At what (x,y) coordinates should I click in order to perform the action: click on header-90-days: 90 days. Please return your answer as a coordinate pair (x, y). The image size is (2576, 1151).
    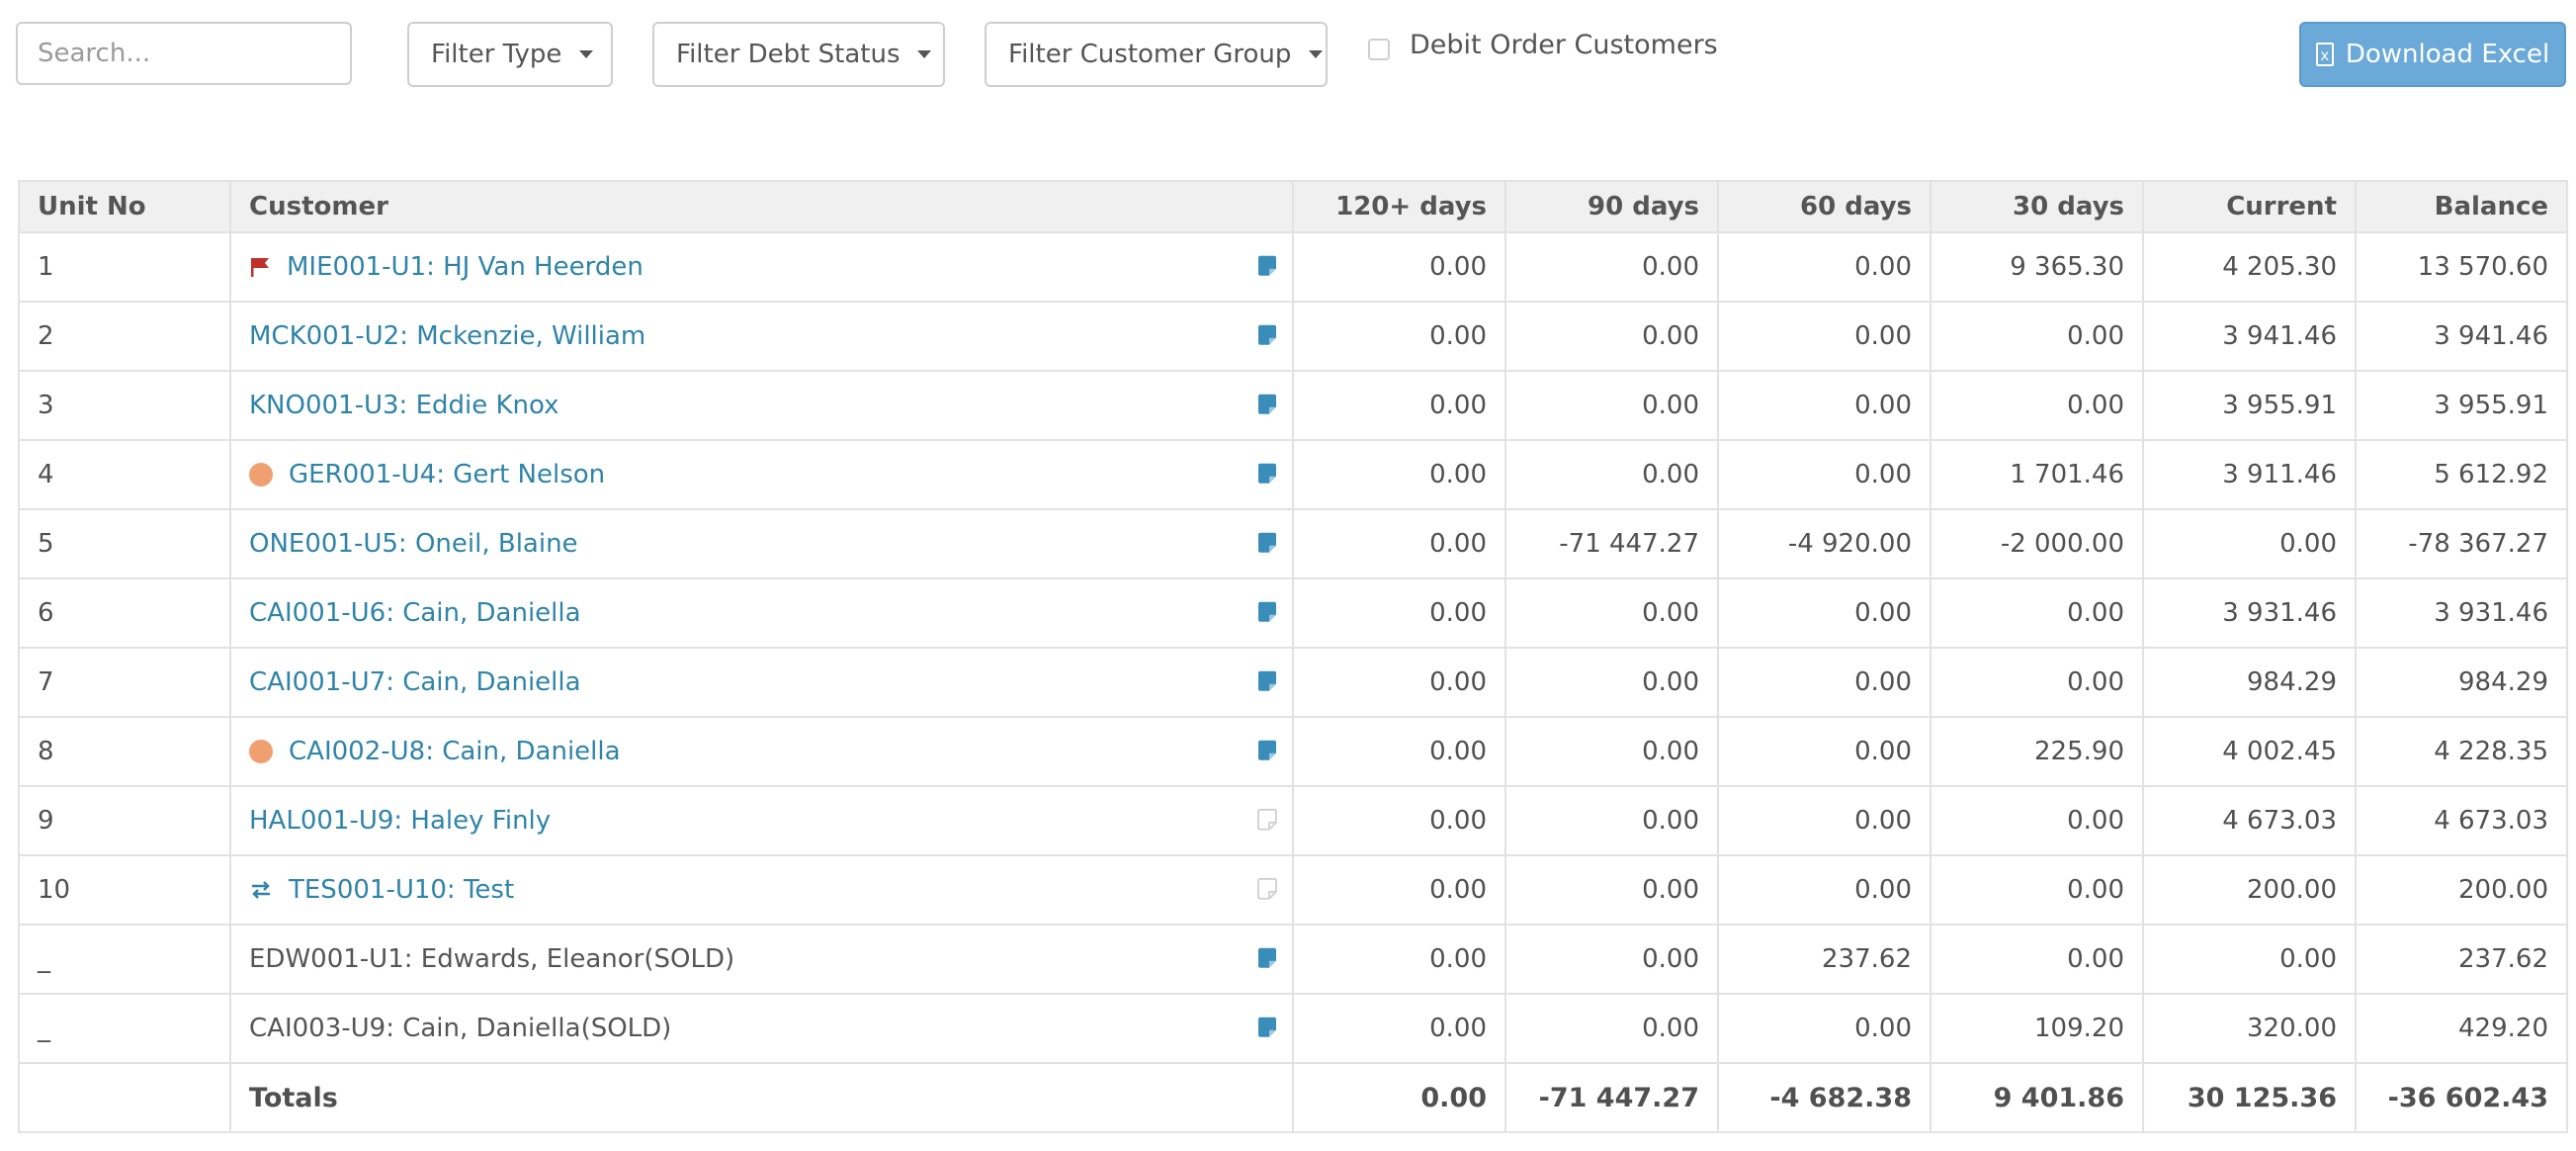
    Looking at the image, I should click on (1611, 207).